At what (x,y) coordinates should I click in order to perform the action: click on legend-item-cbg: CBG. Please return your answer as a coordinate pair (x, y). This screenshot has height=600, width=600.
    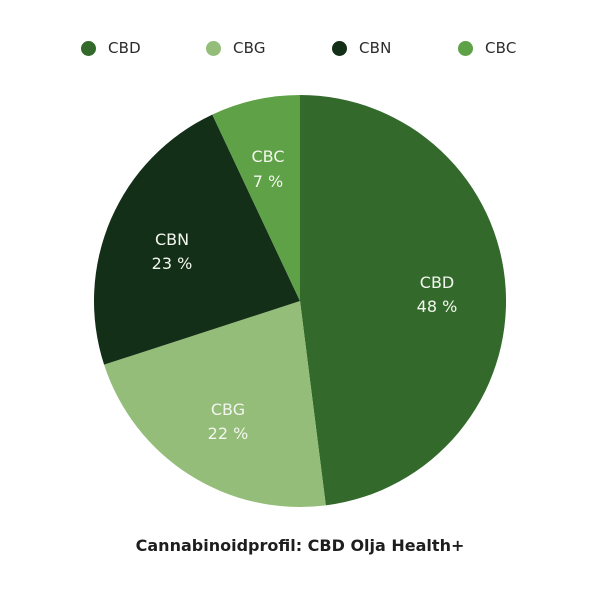
    Looking at the image, I should click on (236, 48).